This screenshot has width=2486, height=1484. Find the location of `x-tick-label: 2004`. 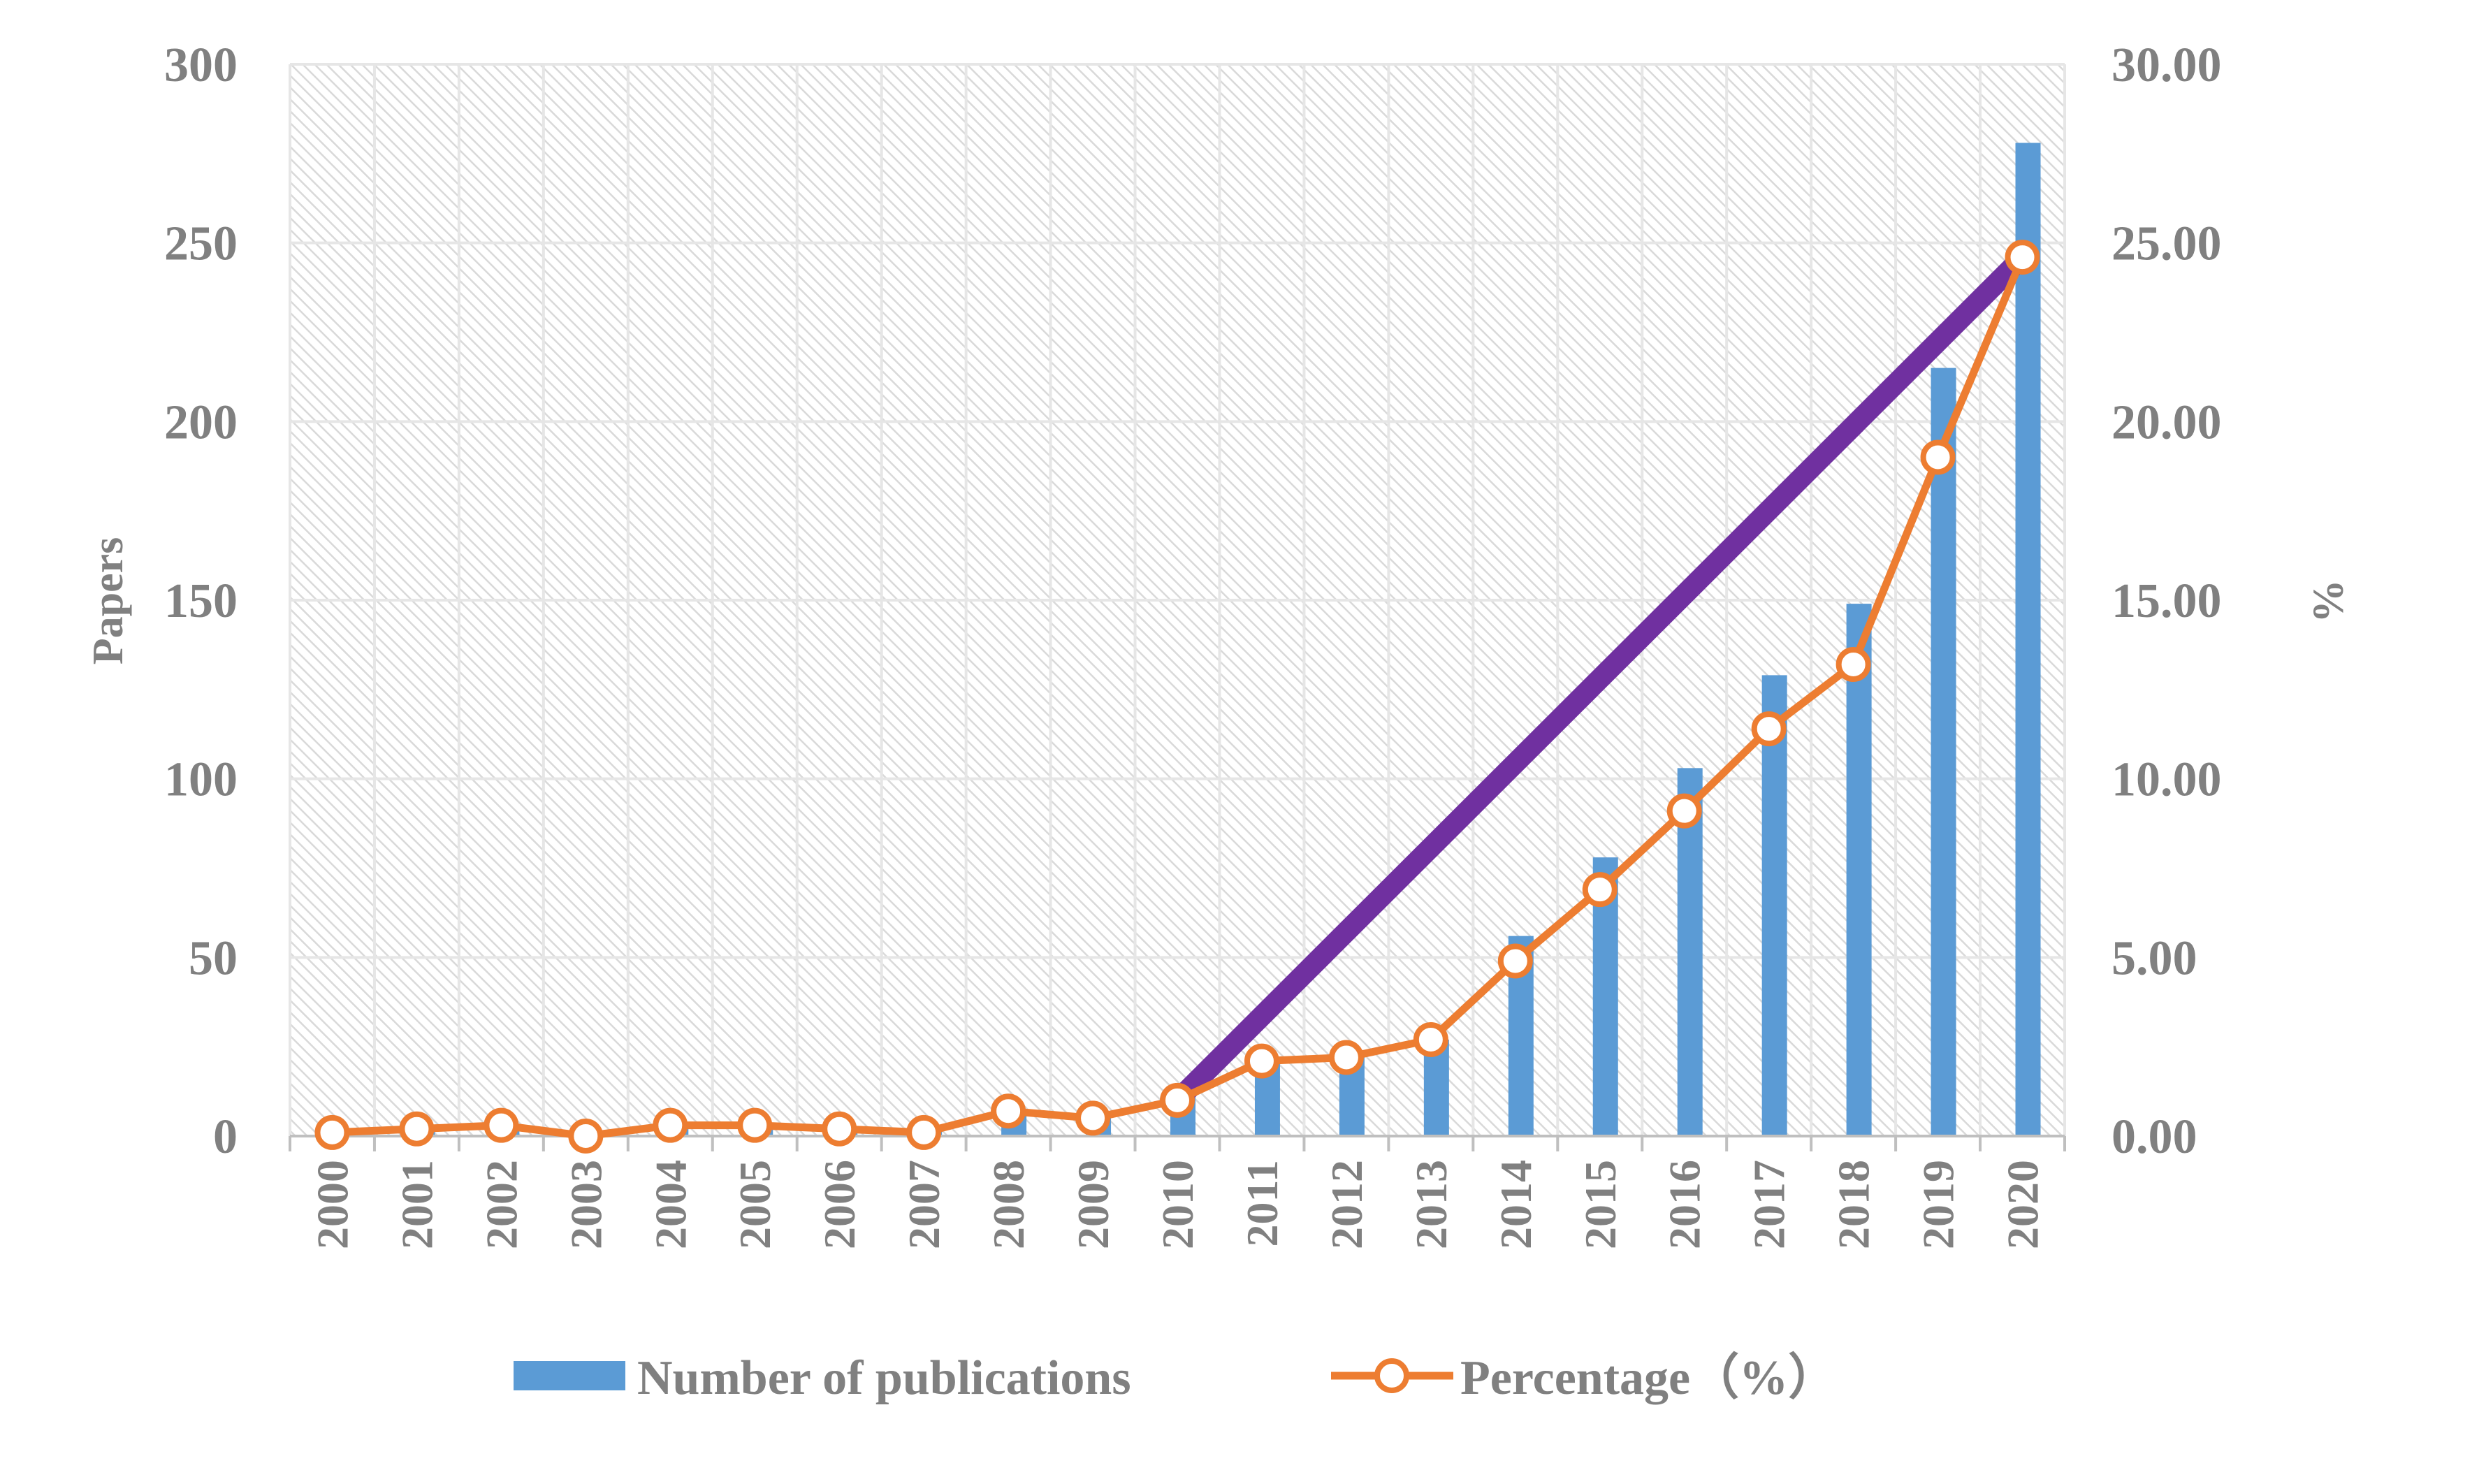

x-tick-label: 2004 is located at coordinates (670, 1204).